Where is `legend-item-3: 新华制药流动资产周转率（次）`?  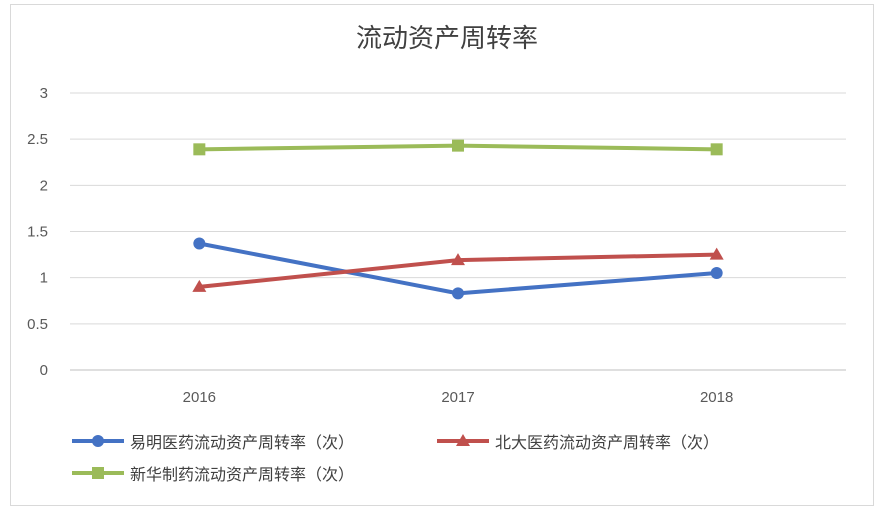
legend-item-3: 新华制药流动资产周转率（次） is located at coordinates (212, 473).